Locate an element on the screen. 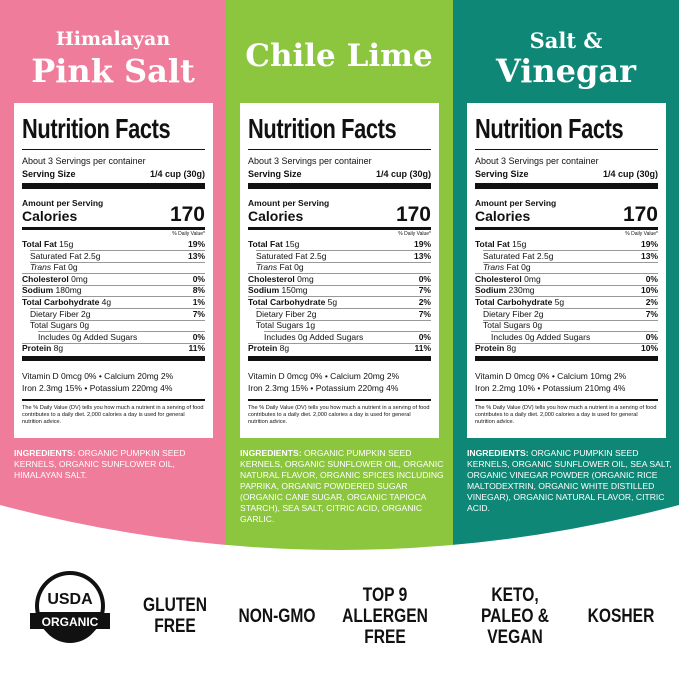  nutrient-dv: 13% is located at coordinates (649, 255).